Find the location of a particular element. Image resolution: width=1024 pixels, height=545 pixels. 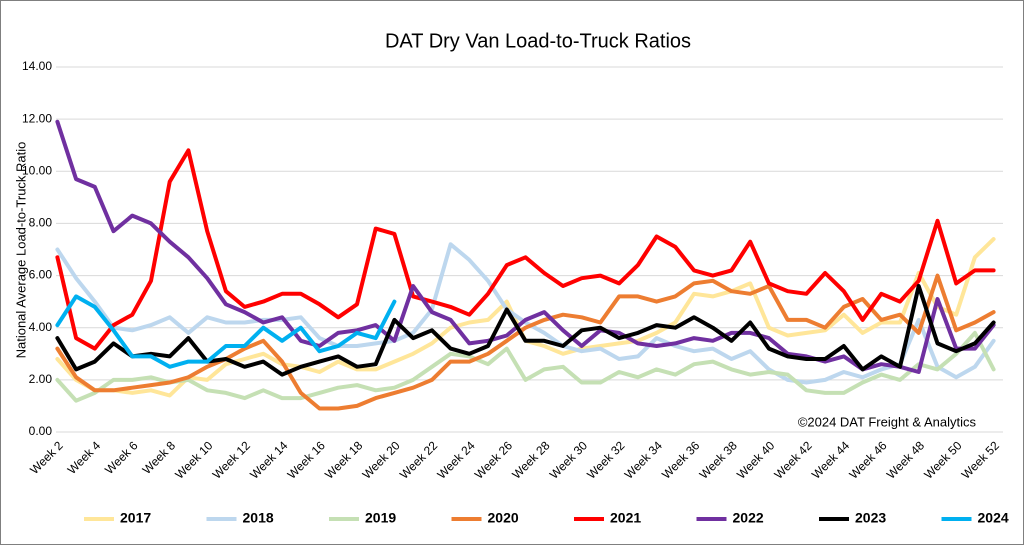

annotation: ©2024 DAT Freight & Analytics is located at coordinates (887, 421).